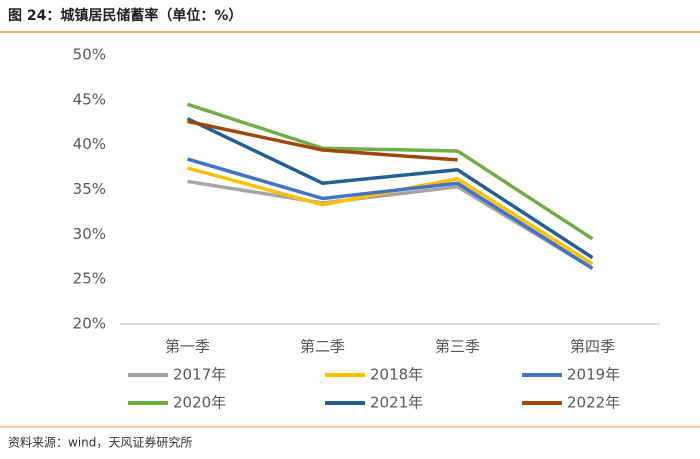 The height and width of the screenshot is (459, 700). What do you see at coordinates (396, 403) in the screenshot?
I see `legend-label: 2021年` at bounding box center [396, 403].